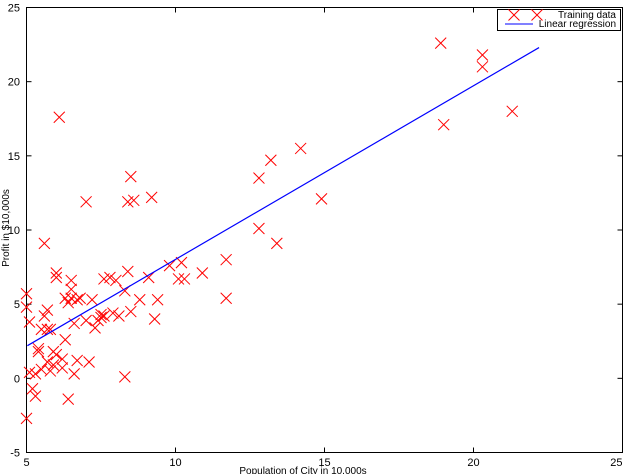  What do you see at coordinates (14, 83) in the screenshot?
I see `y-tick-label: 20` at bounding box center [14, 83].